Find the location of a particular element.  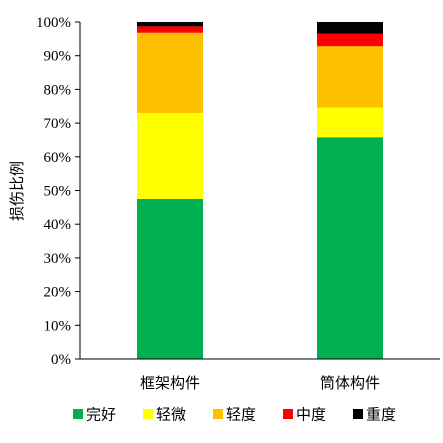

x-tick-labels: 框架构件 筒体构件 is located at coordinates (260, 383).